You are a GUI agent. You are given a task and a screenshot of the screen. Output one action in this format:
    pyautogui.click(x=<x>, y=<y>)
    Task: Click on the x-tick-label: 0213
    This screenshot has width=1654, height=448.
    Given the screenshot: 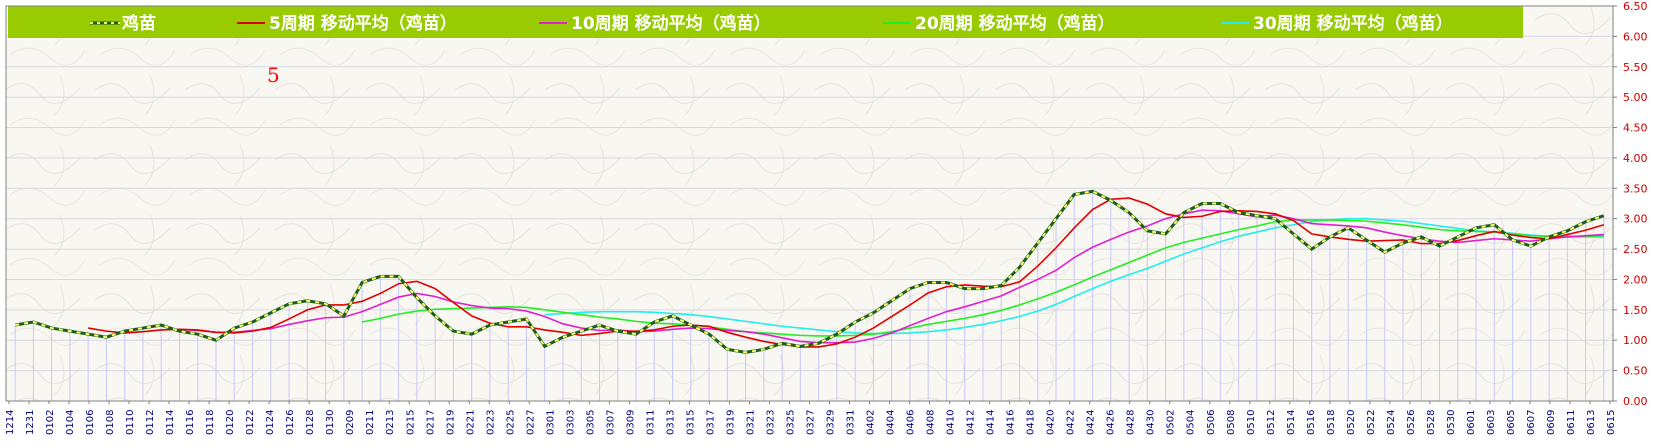 What is the action you would take?
    pyautogui.click(x=390, y=422)
    